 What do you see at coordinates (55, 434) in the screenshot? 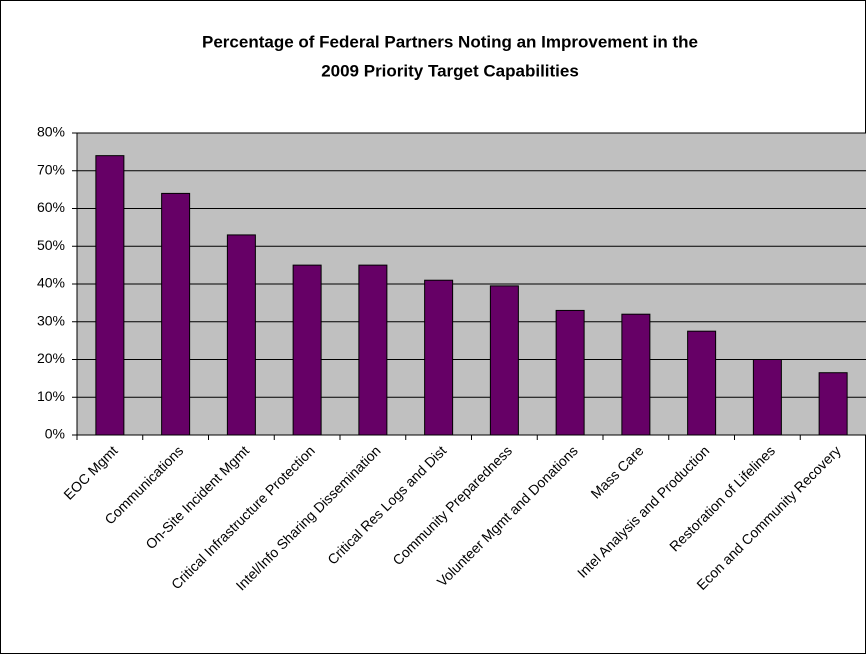
I see `y-tick-label: 0%` at bounding box center [55, 434].